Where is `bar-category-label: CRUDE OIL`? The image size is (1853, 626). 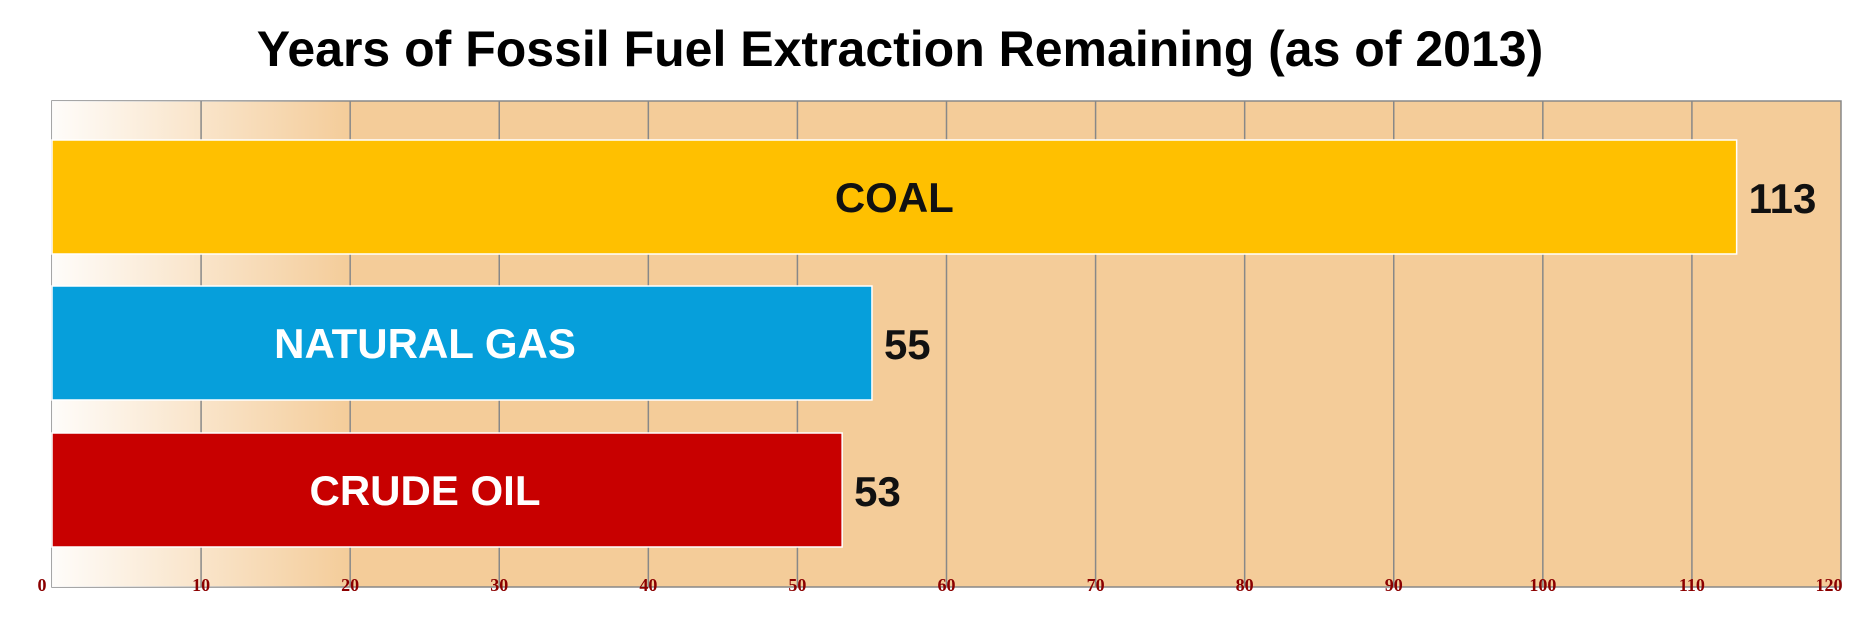
bar-category-label: CRUDE OIL is located at coordinates (425, 490).